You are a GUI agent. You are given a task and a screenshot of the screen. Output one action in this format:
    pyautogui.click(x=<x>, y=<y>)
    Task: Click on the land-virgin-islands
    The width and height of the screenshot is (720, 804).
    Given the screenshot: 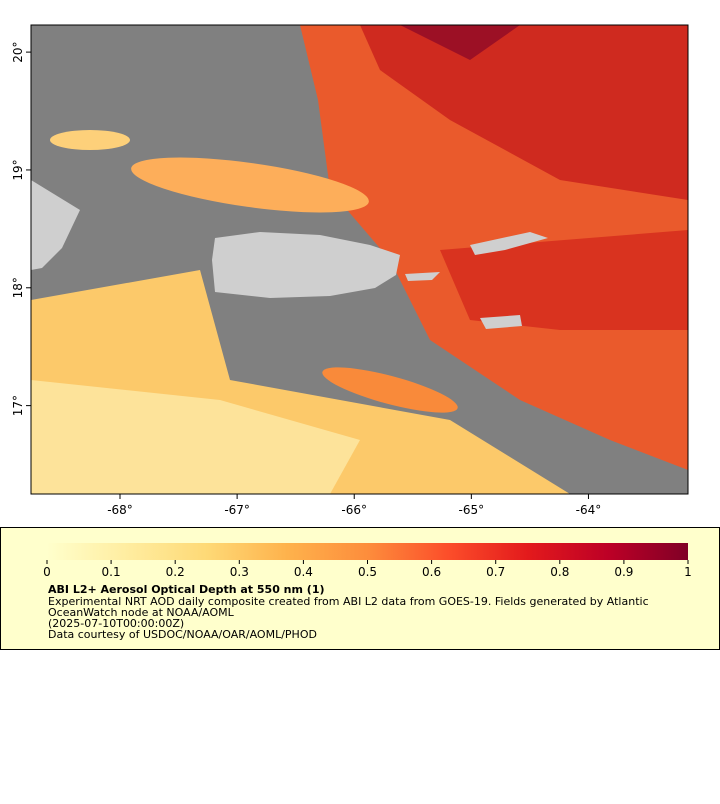 What is the action you would take?
    pyautogui.click(x=509, y=243)
    